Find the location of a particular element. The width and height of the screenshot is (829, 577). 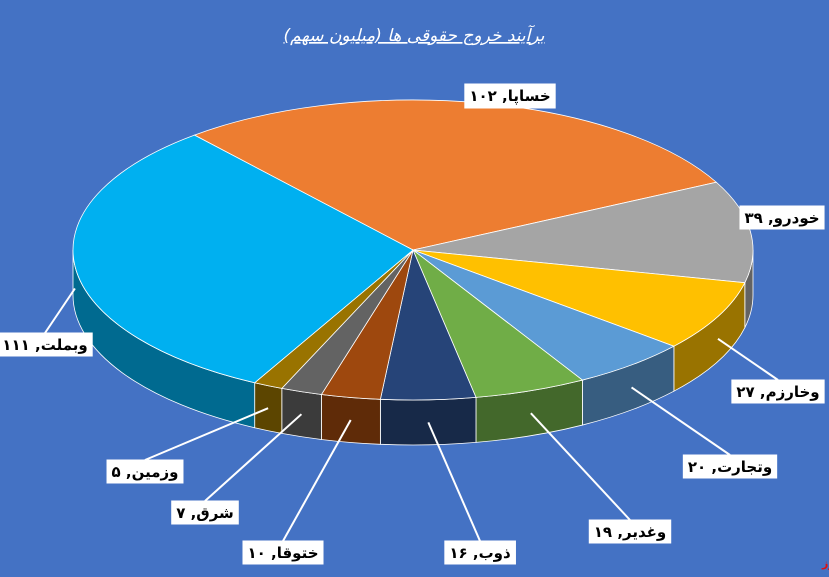

data-label: وزمین, ۵ is located at coordinates (145, 471).